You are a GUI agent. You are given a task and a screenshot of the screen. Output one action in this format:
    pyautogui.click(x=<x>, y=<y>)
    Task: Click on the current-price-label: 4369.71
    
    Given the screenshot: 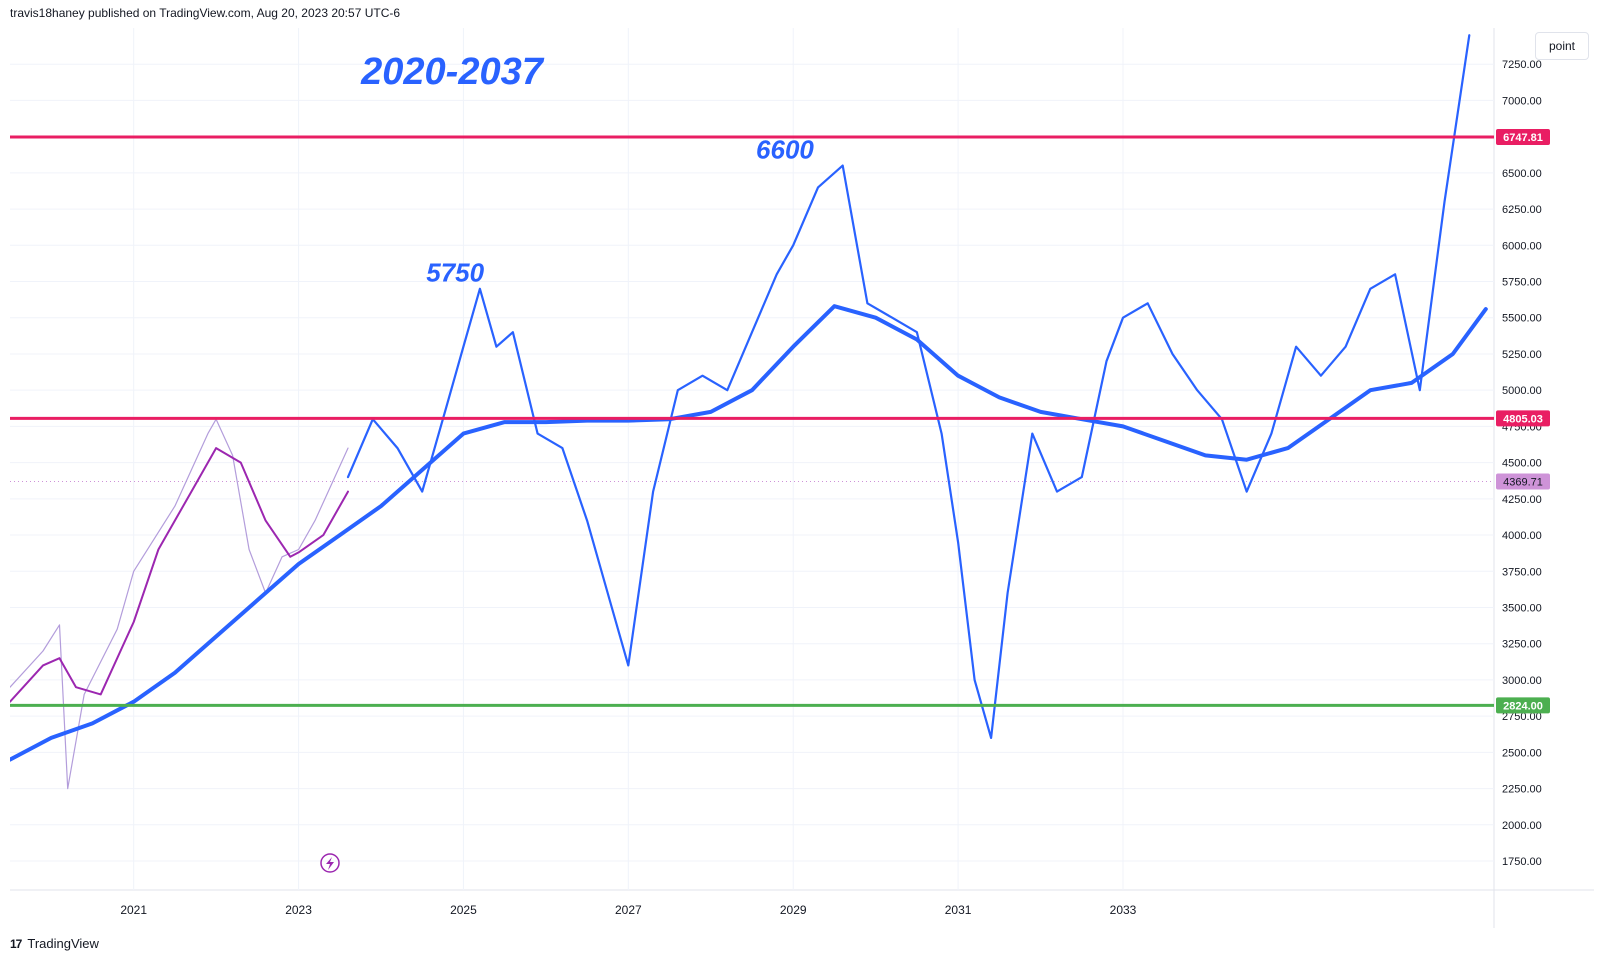 What is the action you would take?
    pyautogui.click(x=1523, y=482)
    